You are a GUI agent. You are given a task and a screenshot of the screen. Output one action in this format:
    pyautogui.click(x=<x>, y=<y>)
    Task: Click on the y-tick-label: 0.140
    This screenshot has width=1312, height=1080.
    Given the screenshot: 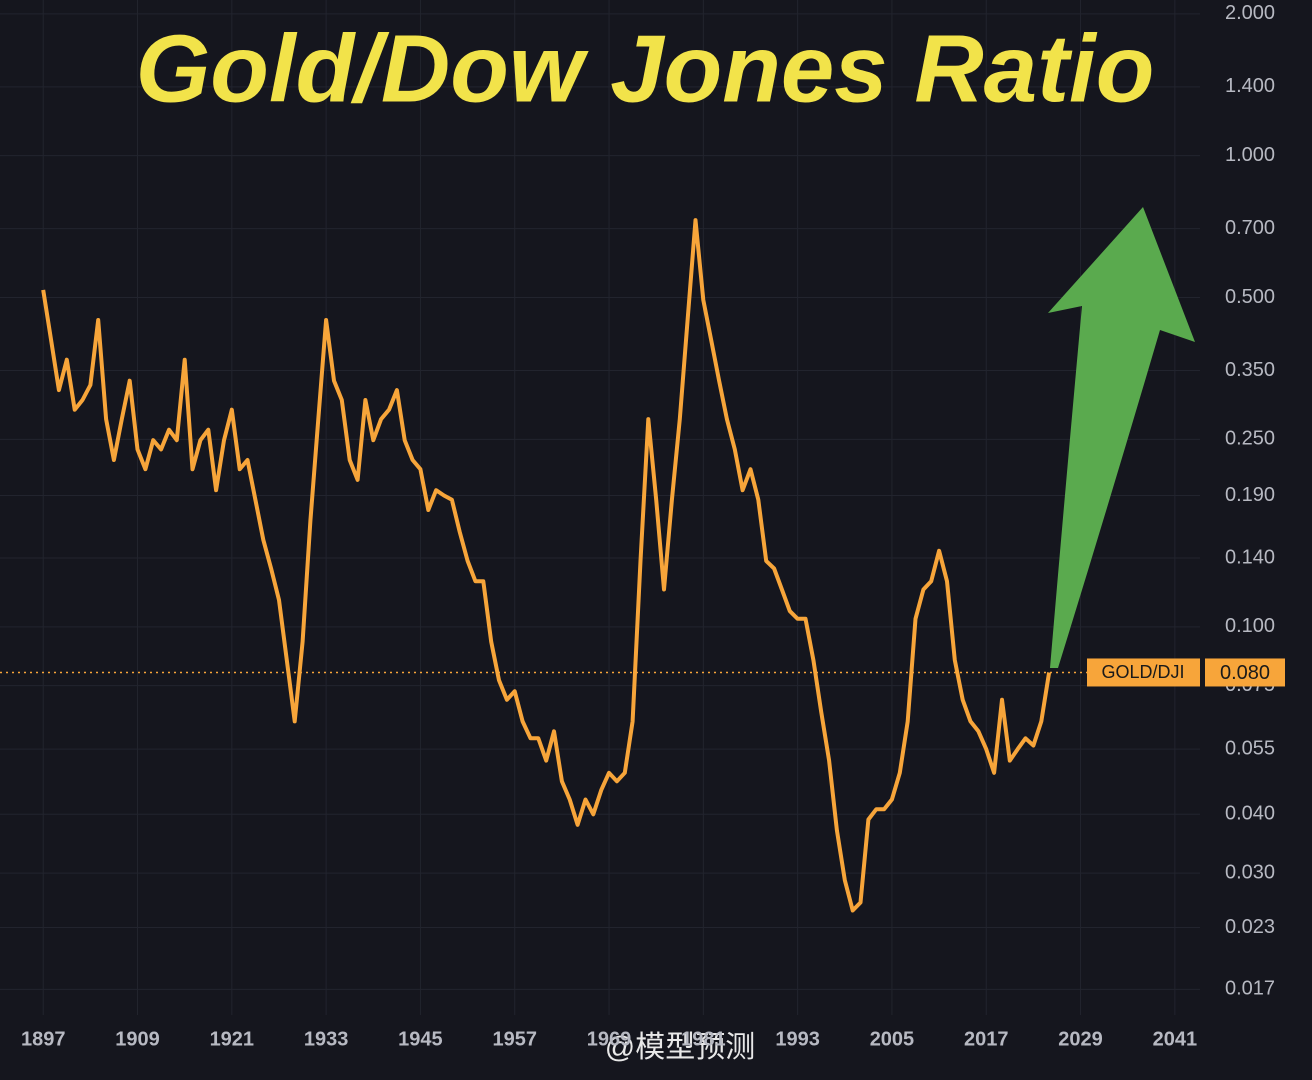 What is the action you would take?
    pyautogui.click(x=1250, y=557)
    